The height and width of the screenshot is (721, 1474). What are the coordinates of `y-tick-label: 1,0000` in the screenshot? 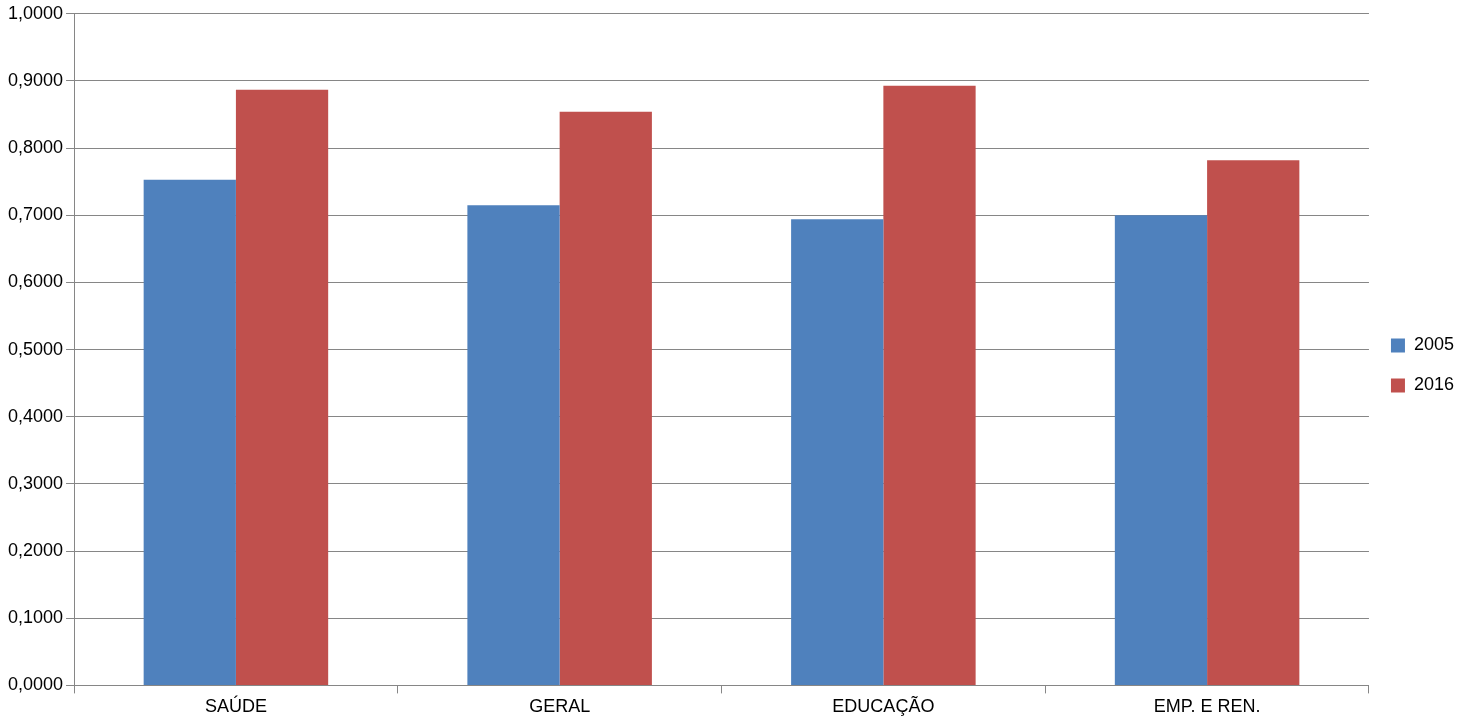 It's located at (35, 12).